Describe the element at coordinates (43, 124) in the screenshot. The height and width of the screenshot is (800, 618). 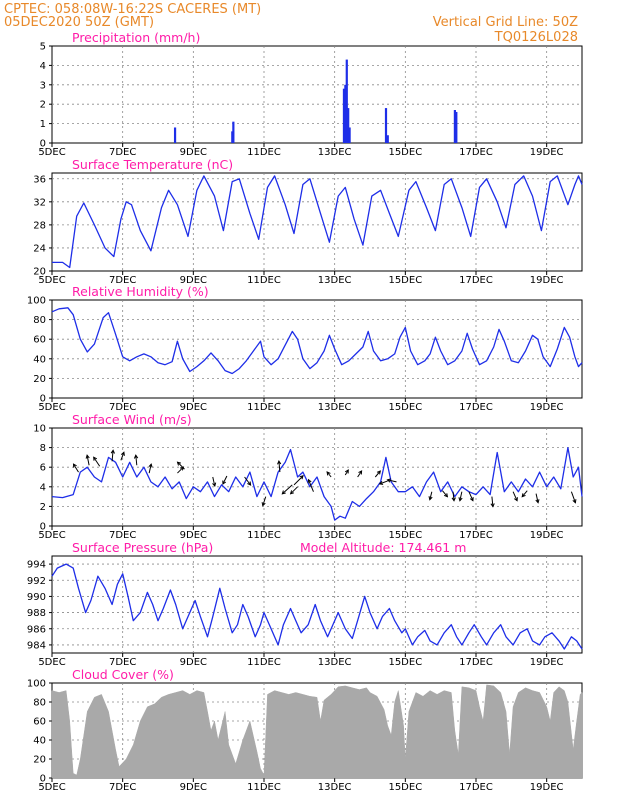
I see `panel1-ytick-label-1: 1` at that location.